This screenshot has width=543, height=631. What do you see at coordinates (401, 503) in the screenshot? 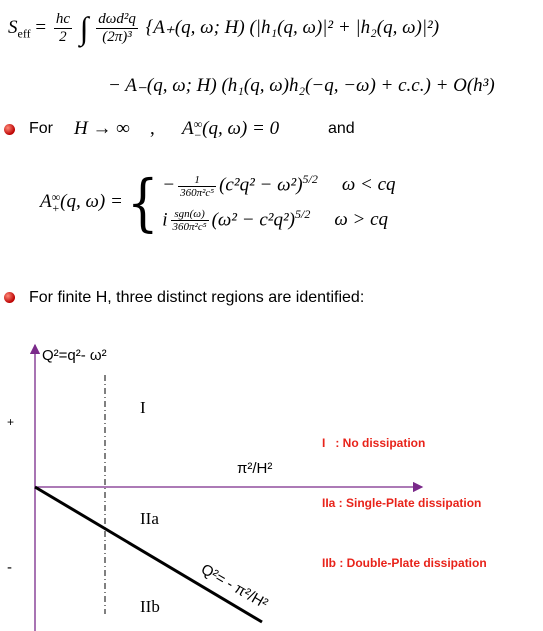
I see `legend-entry: IIa : Single-Plate dissipation` at bounding box center [401, 503].